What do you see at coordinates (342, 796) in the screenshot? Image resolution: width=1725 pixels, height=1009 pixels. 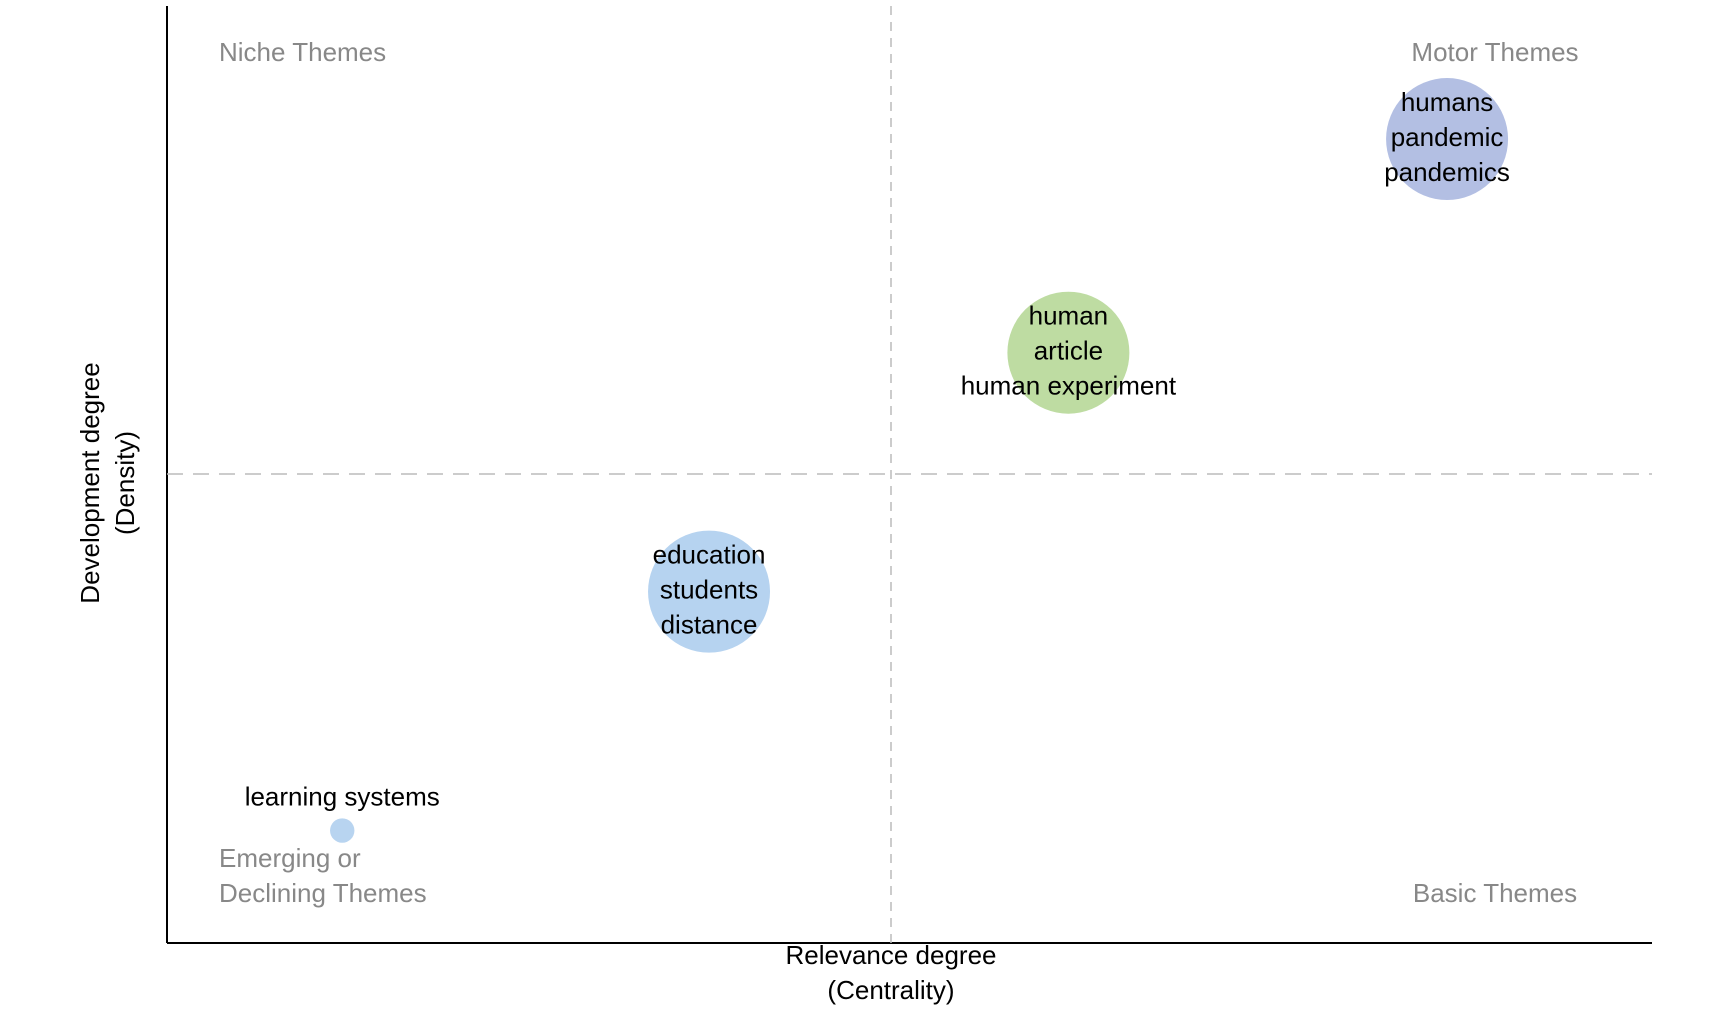 I see `bubble-label: learning systems` at bounding box center [342, 796].